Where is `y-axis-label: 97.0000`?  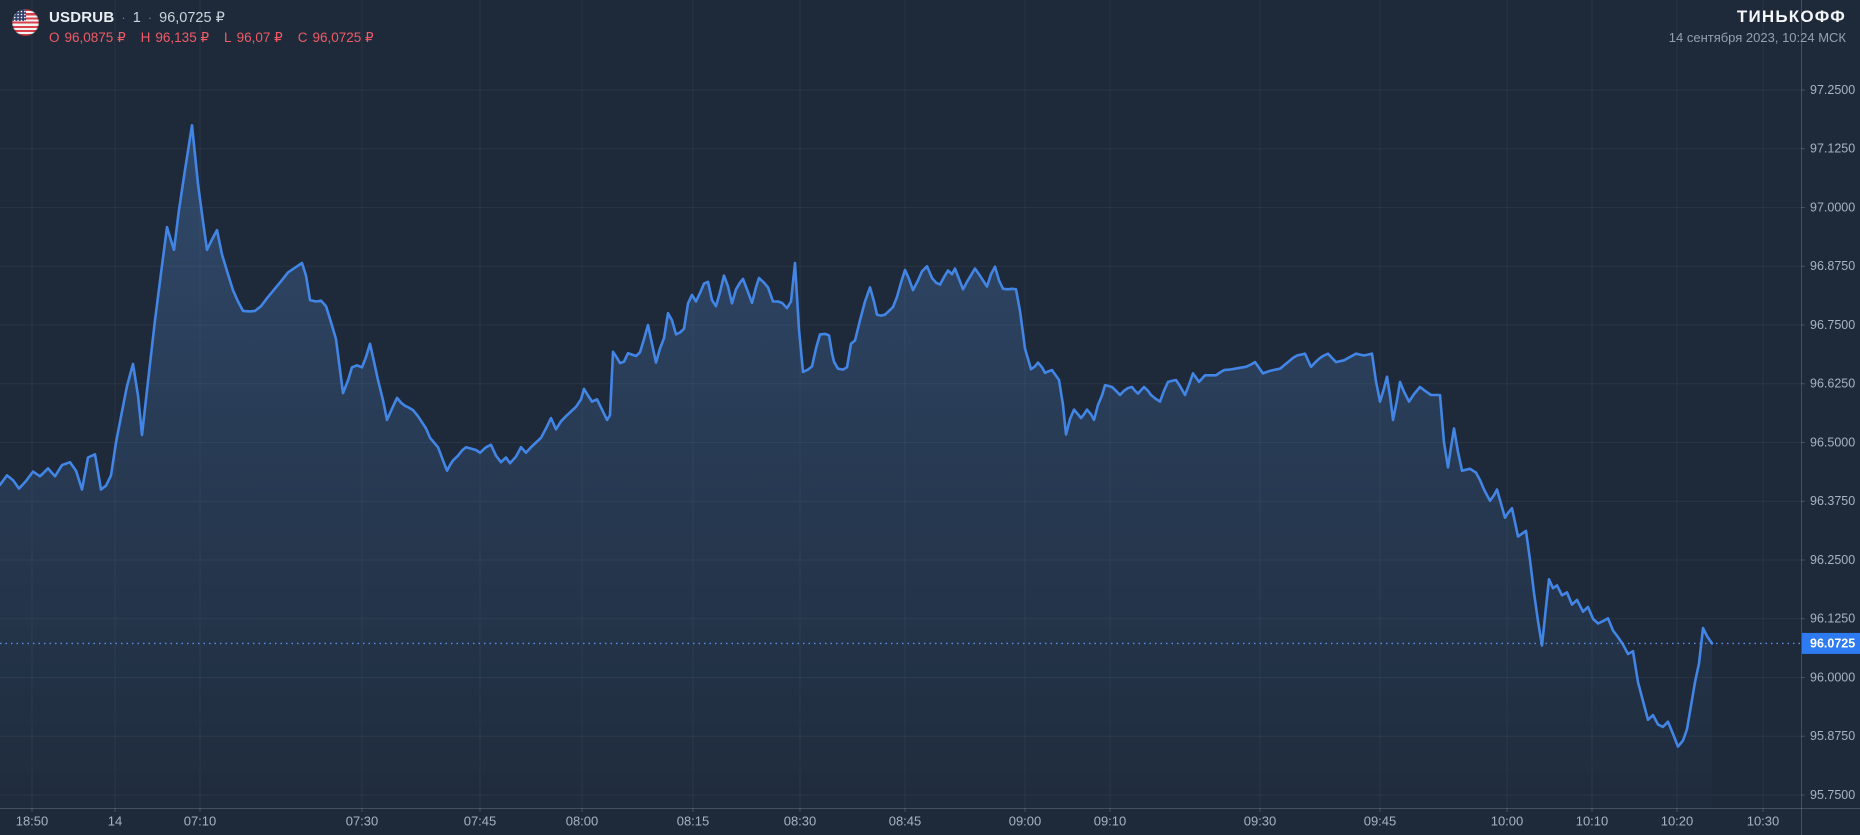 y-axis-label: 97.0000 is located at coordinates (1832, 207).